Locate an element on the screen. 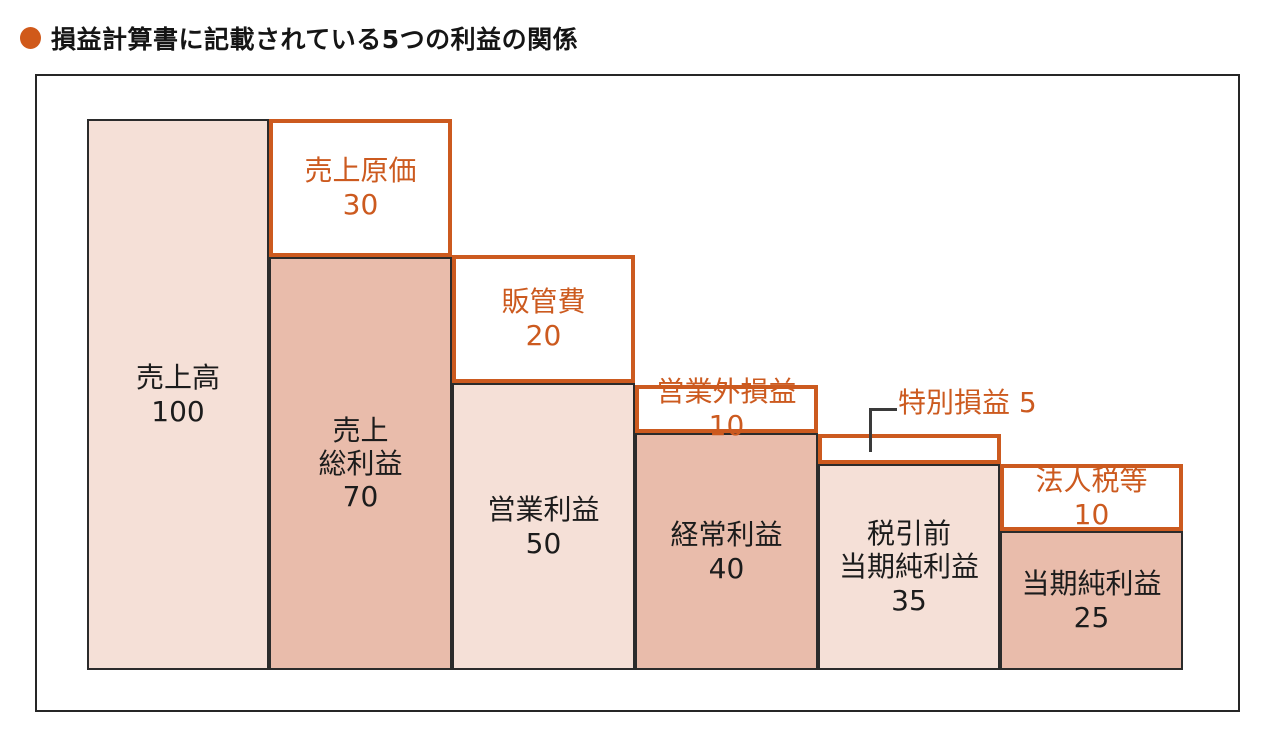 This screenshot has height=742, width=1270. cost-of-sales-box: 売上原価 30 is located at coordinates (360, 188).